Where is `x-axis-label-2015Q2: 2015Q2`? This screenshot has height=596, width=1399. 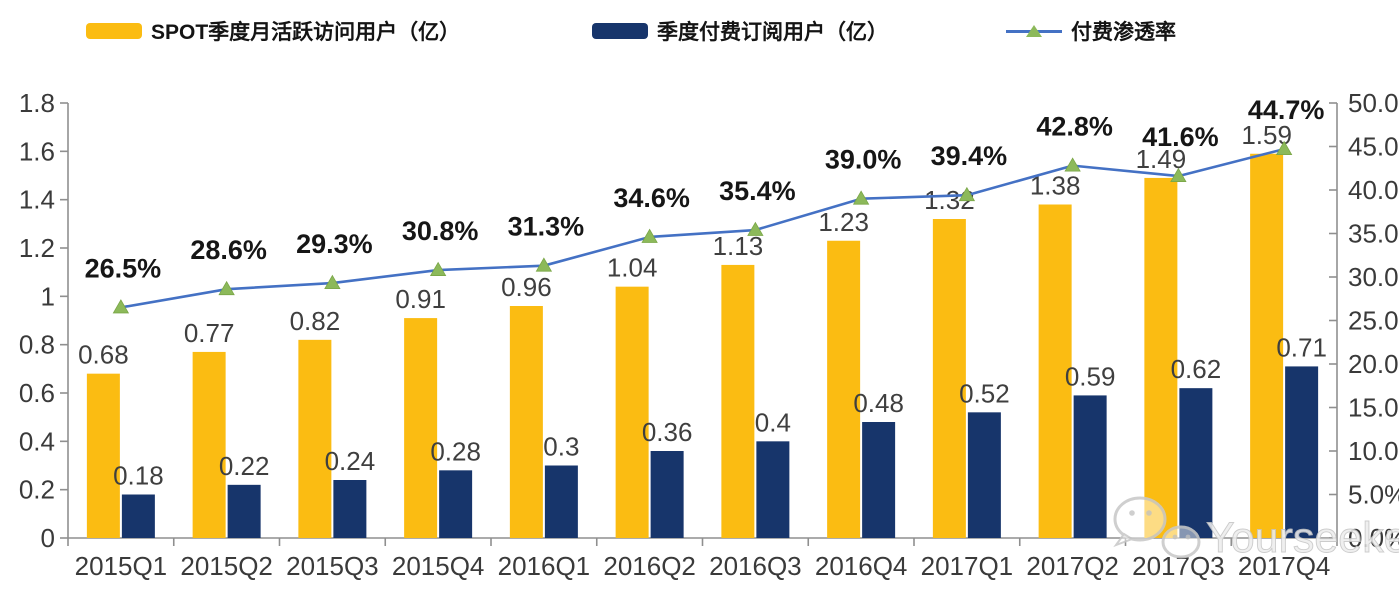
x-axis-label-2015Q2: 2015Q2 is located at coordinates (226, 566).